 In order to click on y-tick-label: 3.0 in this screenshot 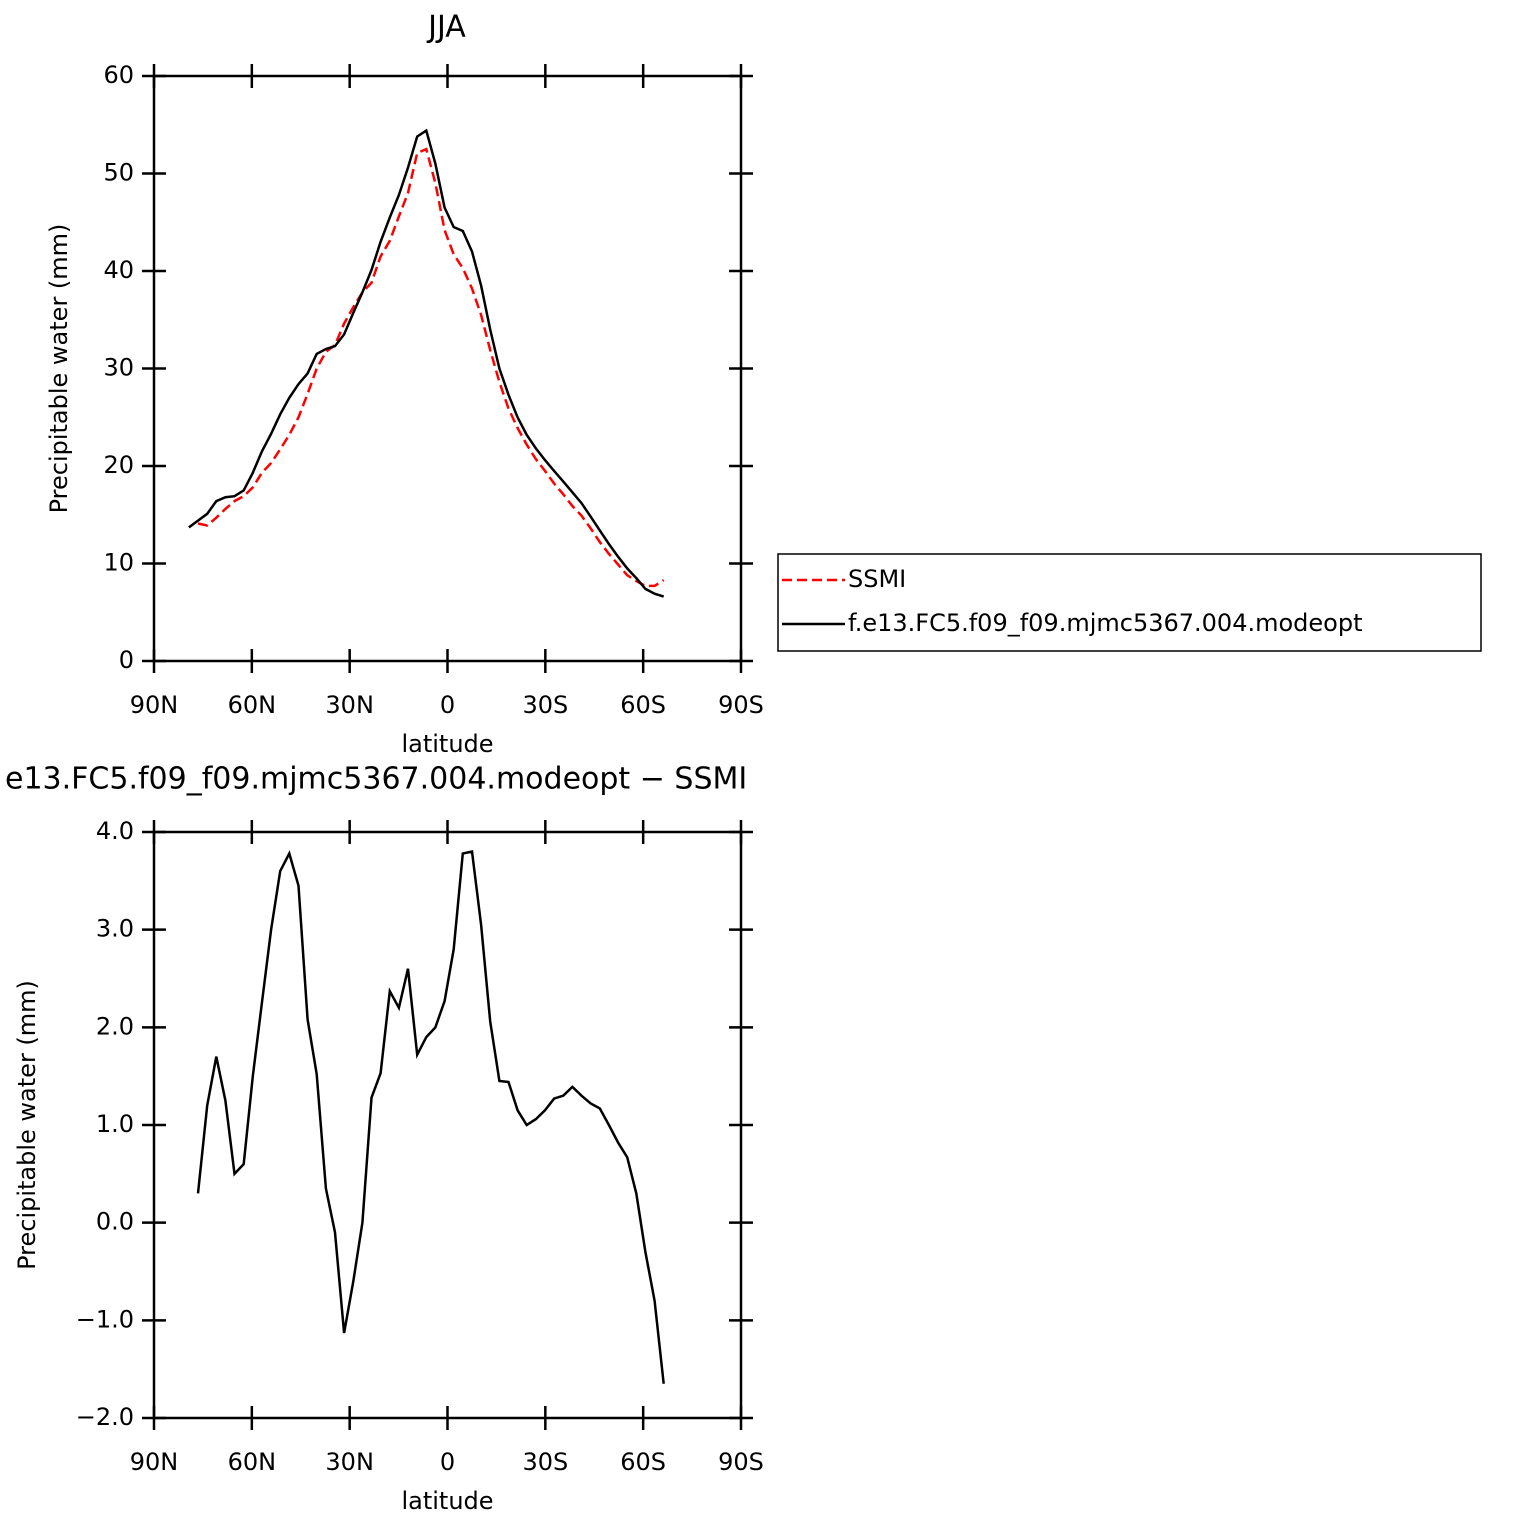, I will do `click(115, 929)`.